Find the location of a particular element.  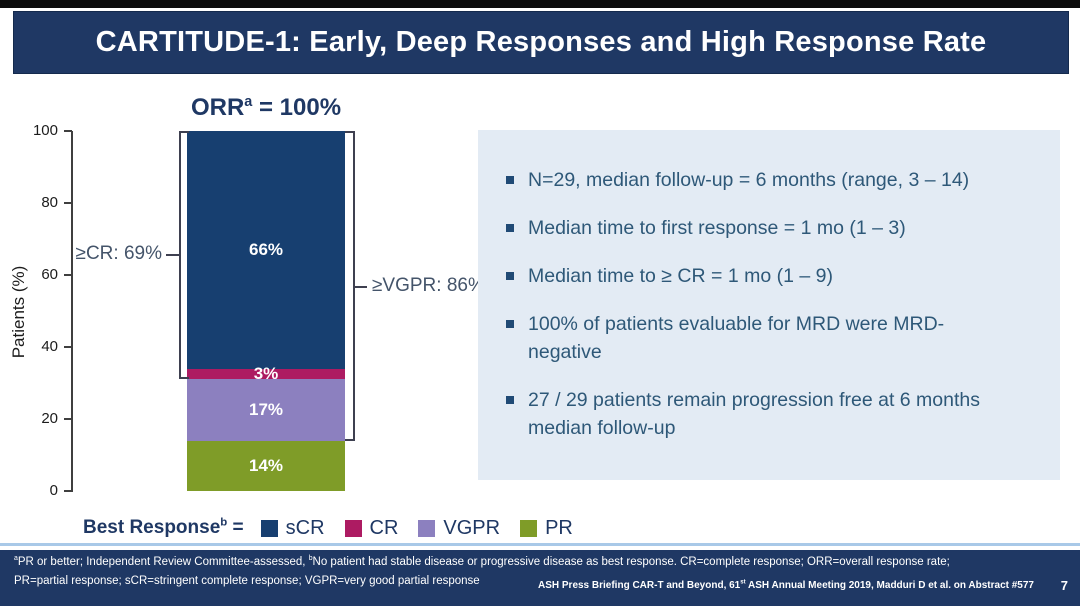

vgpr-bracket-label: ≥VGPR: 86% is located at coordinates (428, 285).